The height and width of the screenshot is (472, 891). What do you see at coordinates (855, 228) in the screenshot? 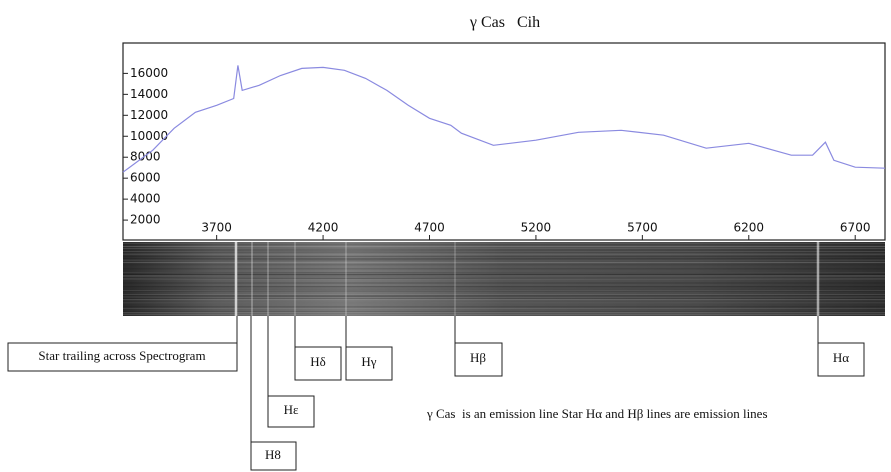
I see `x-tick-label: 6700` at bounding box center [855, 228].